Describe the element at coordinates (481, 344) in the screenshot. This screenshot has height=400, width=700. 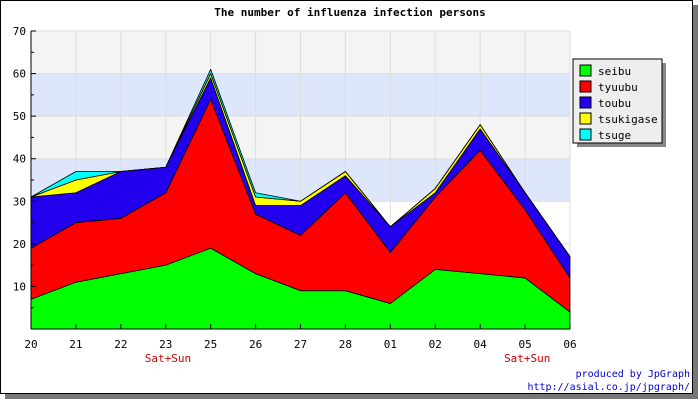
I see `x-tick-label: 04` at that location.